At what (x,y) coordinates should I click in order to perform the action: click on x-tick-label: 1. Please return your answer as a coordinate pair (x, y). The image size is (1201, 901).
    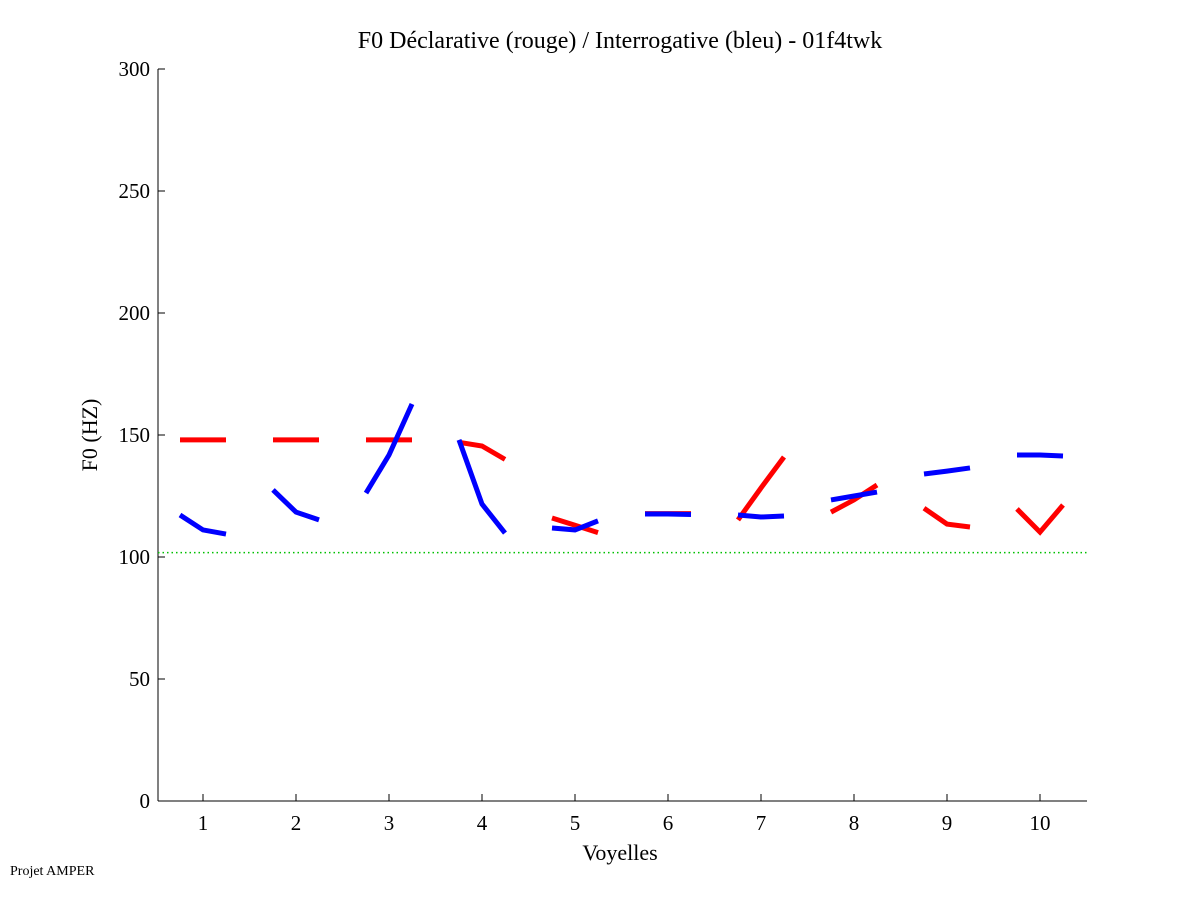
    Looking at the image, I should click on (203, 823).